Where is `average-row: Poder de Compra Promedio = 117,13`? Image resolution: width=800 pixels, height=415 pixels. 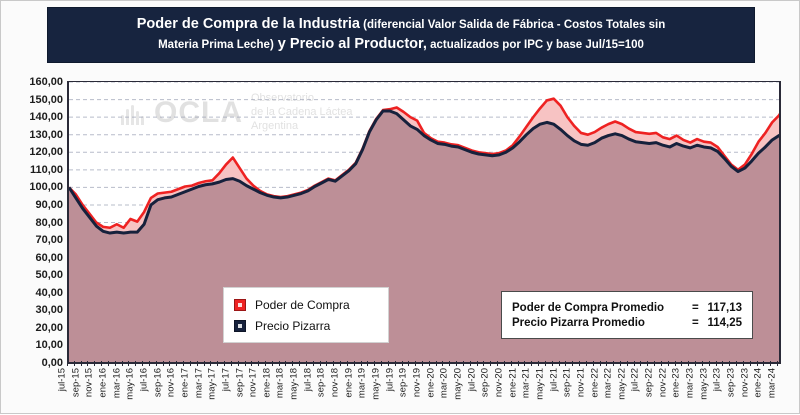 average-row: Poder de Compra Promedio = 117,13 is located at coordinates (627, 308).